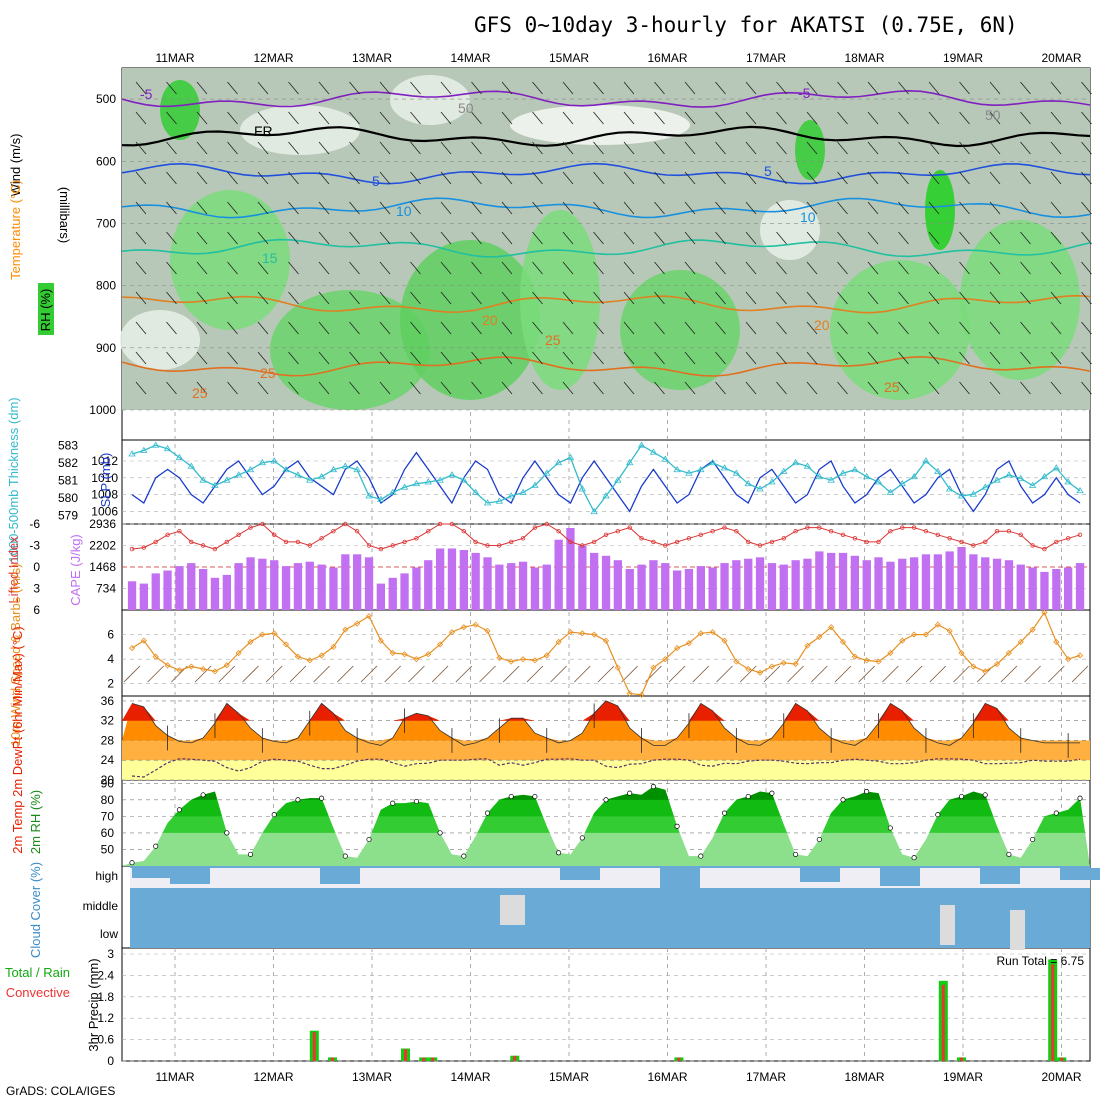 The width and height of the screenshot is (1100, 1100). I want to click on contour-label: 5, so click(768, 171).